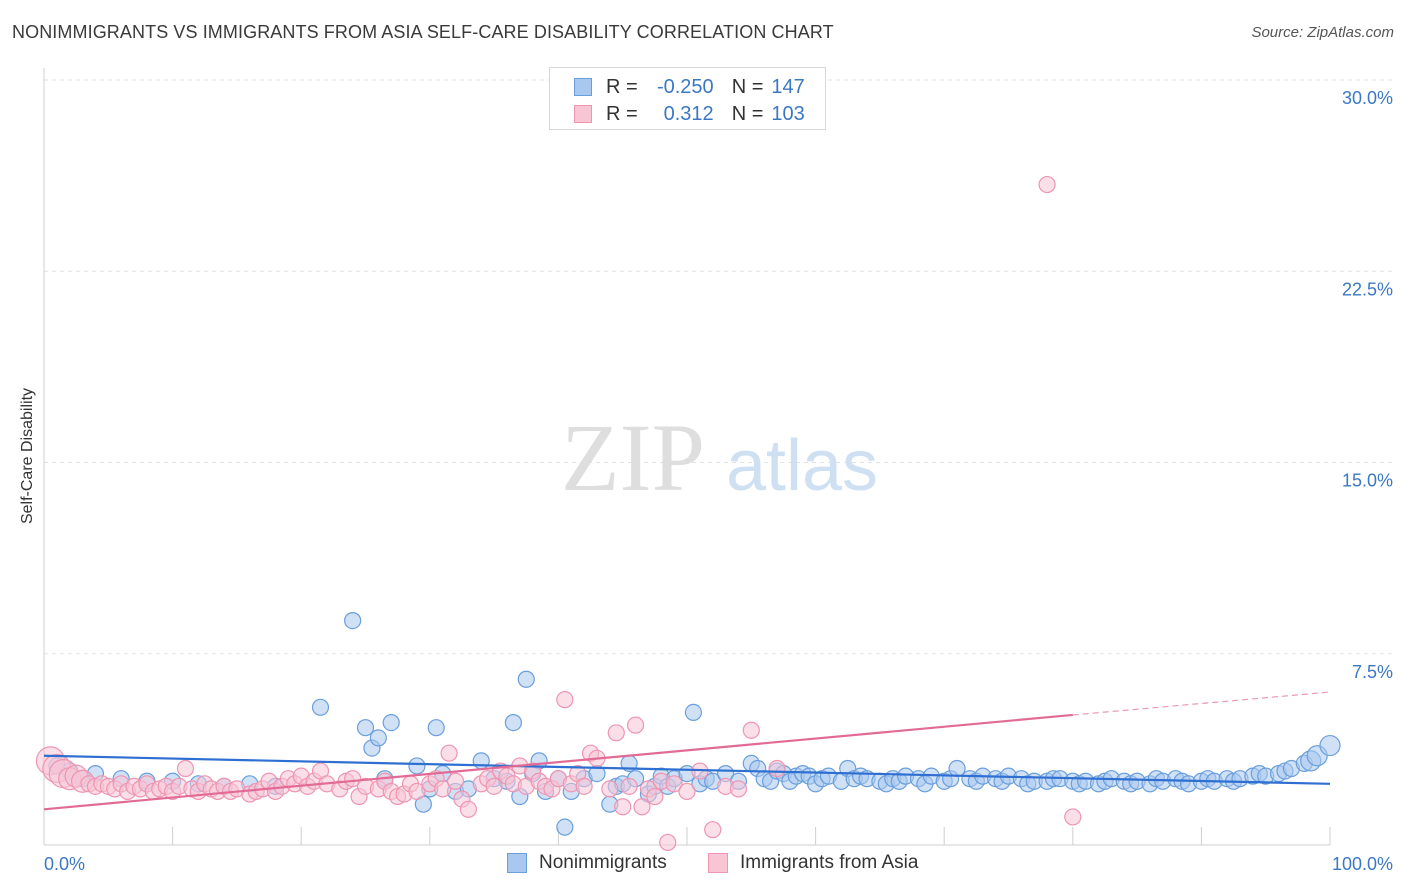  Describe the element at coordinates (685, 86) in the screenshot. I see `legend-r-value: -0.250` at that location.